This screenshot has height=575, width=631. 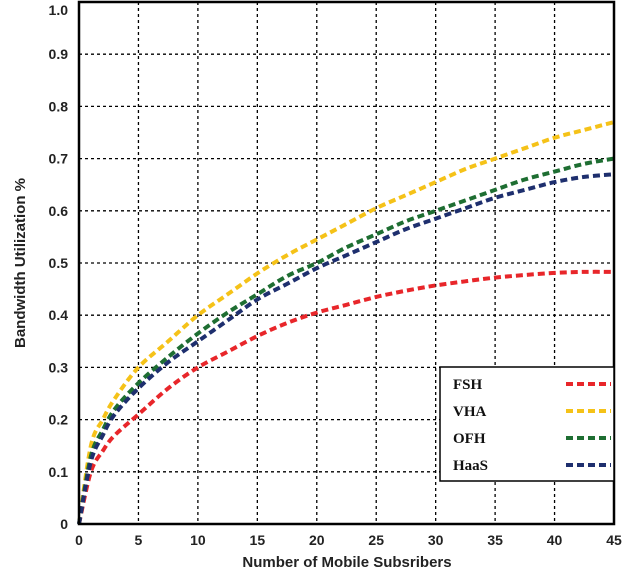 What do you see at coordinates (198, 540) in the screenshot?
I see `x-tick-label: 10` at bounding box center [198, 540].